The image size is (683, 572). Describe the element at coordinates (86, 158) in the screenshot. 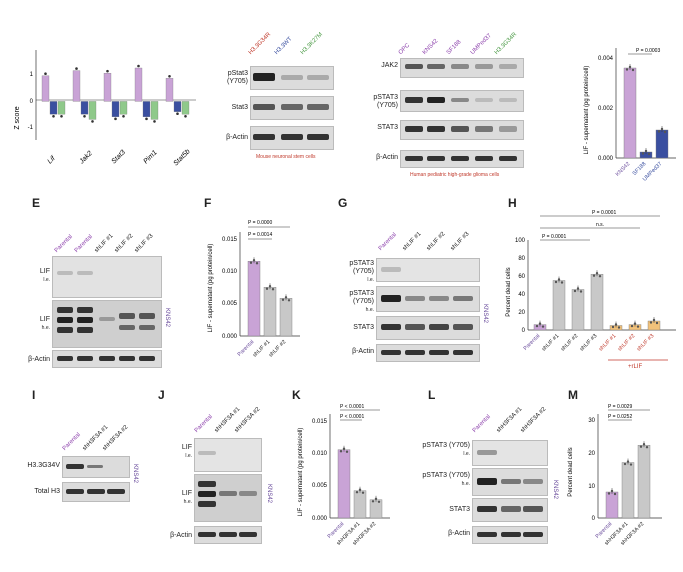

I see `chart-a-gene-1: Jak2` at that location.